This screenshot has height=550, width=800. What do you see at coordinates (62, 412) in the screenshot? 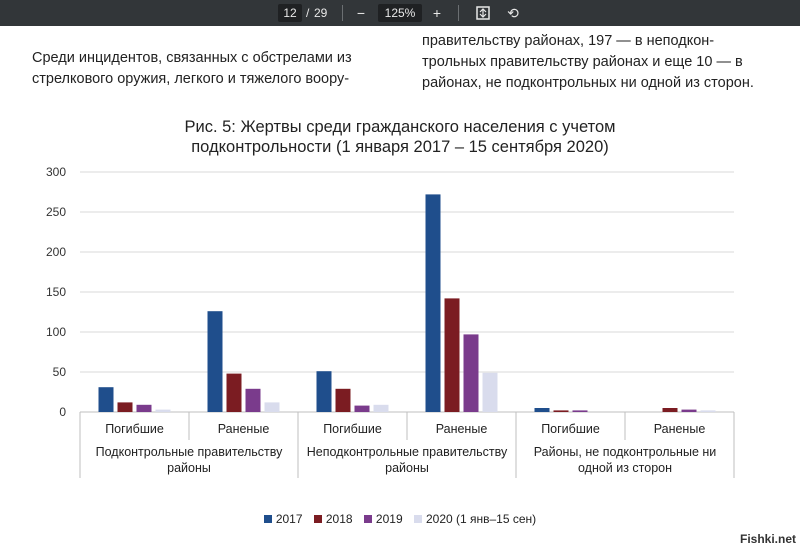
I see `y-tick-label: 0` at bounding box center [62, 412].